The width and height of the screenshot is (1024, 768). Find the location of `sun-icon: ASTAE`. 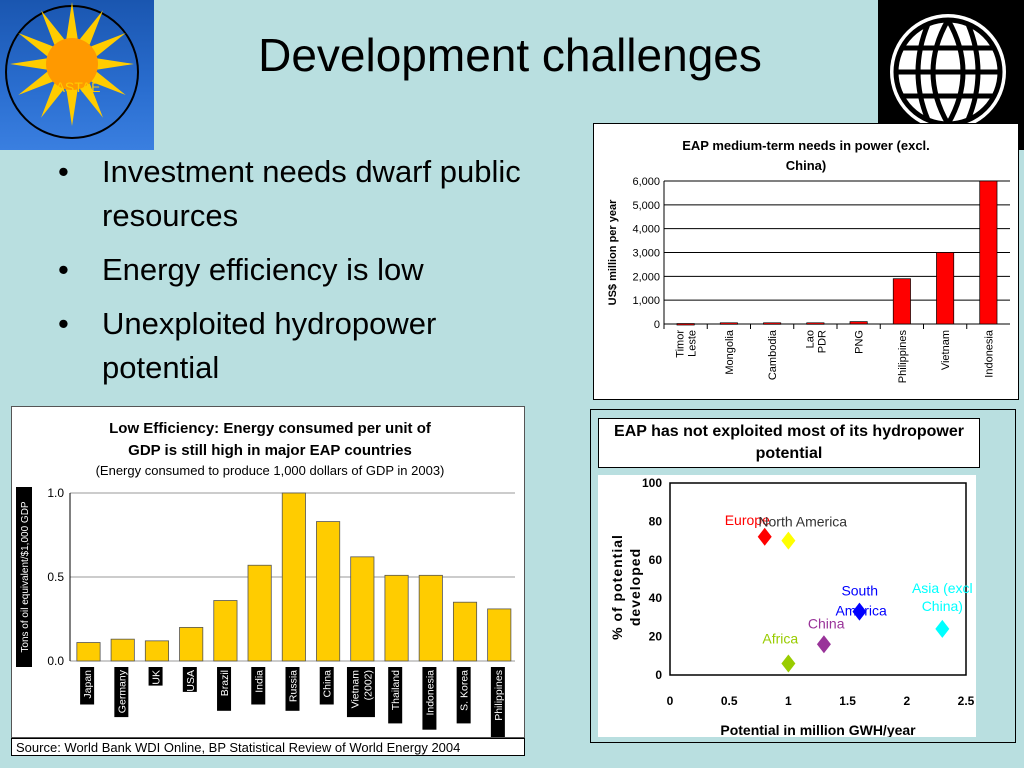

sun-icon: ASTAE is located at coordinates (72, 70).